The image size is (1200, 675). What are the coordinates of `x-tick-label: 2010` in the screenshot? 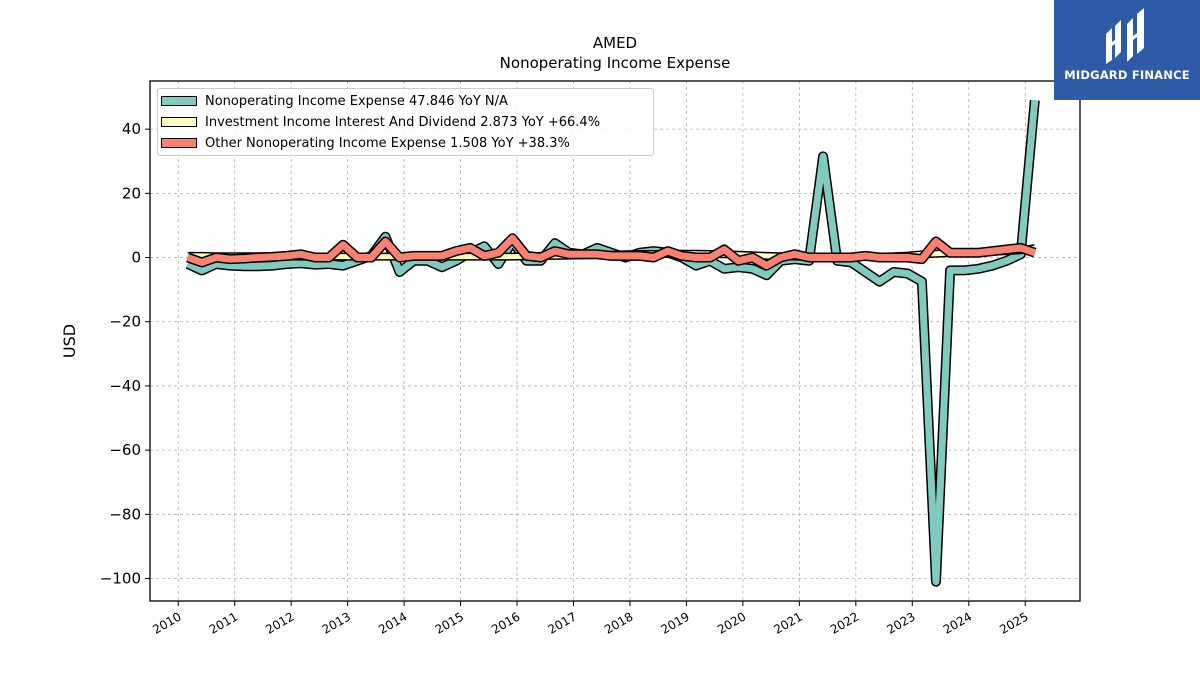 It's located at (166, 622).